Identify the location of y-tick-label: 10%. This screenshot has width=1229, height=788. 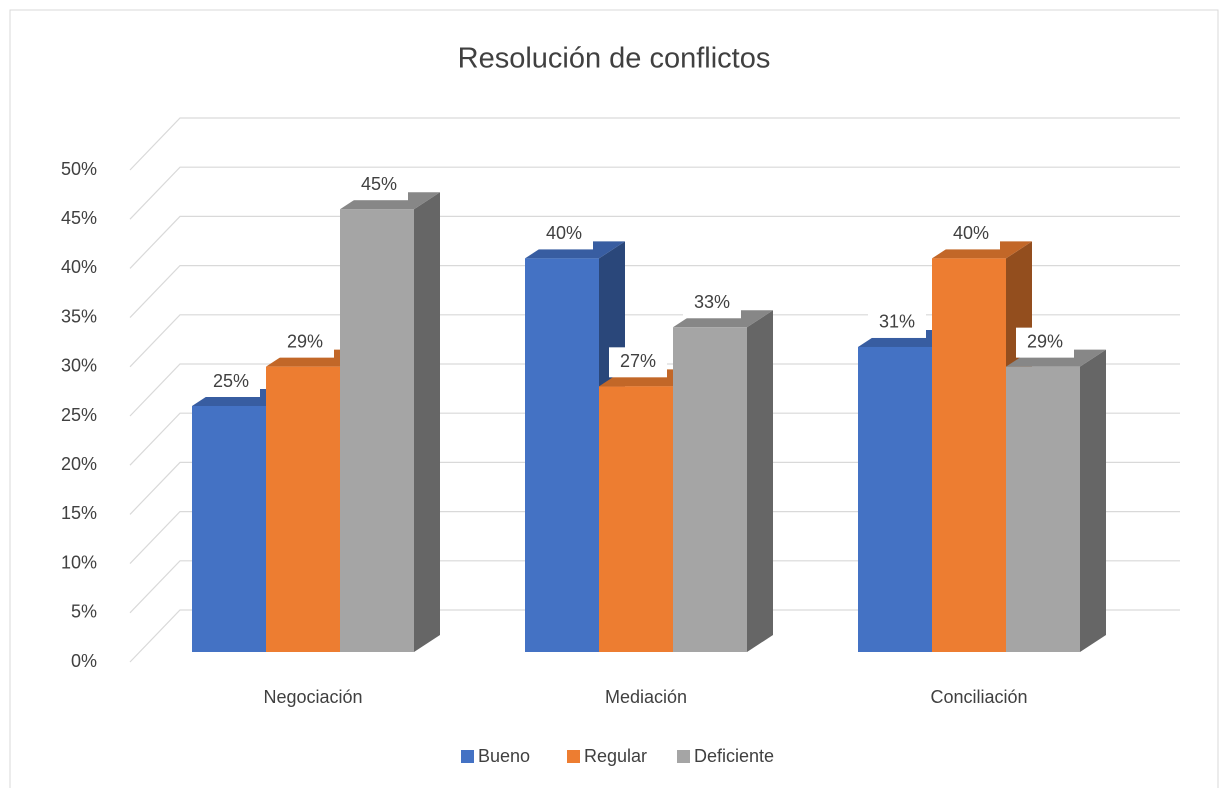
(79, 562).